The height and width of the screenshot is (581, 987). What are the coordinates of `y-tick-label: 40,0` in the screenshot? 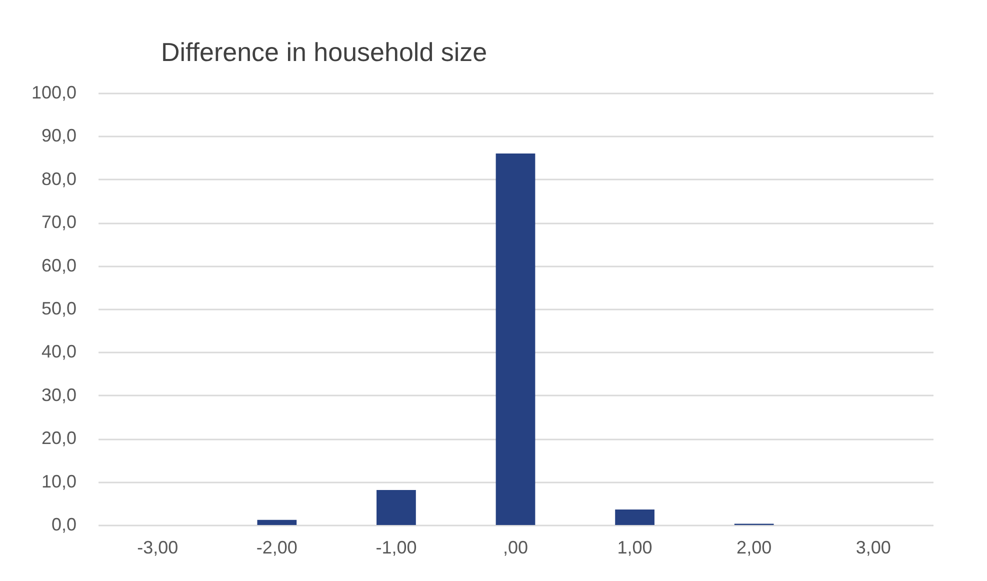 It's located at (58, 352).